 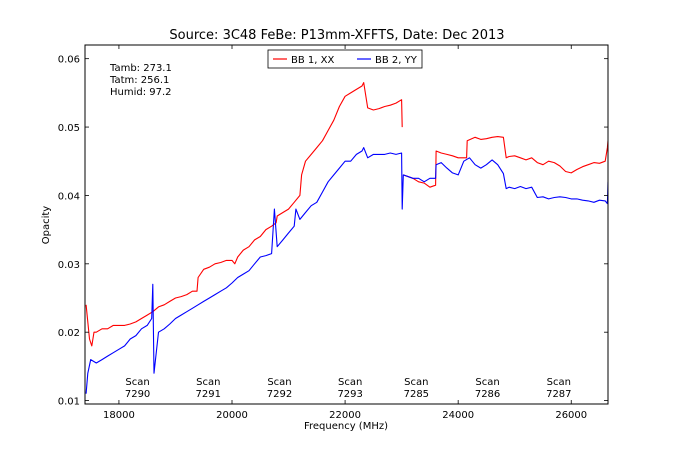 I want to click on tatm-label: Tatm: 256.1, so click(x=139, y=80).